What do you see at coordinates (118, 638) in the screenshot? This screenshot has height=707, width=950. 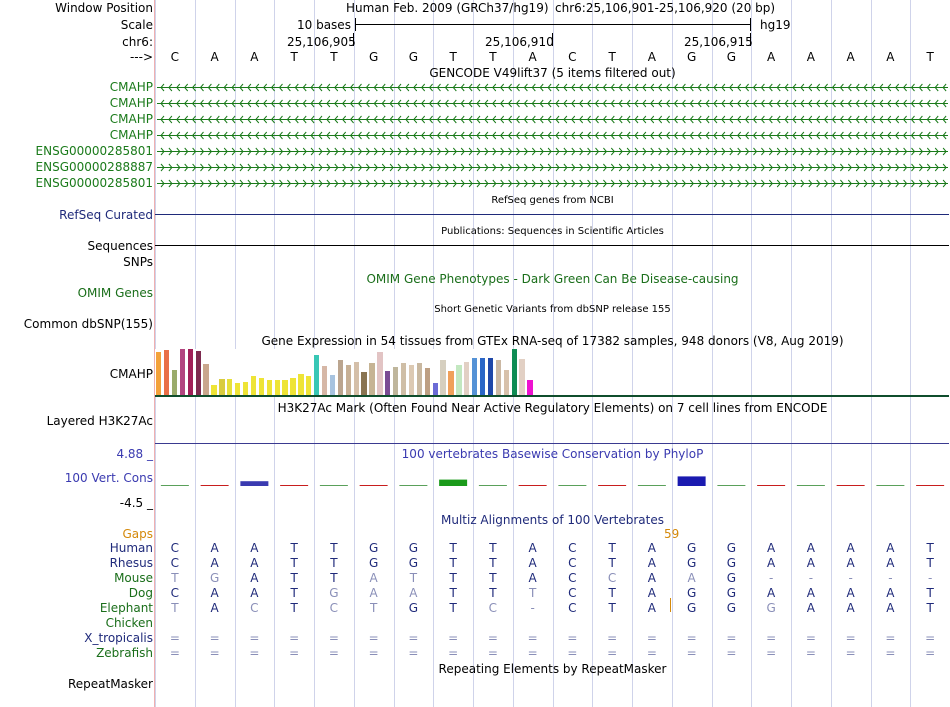 I see `species-label: X_tropicalis` at bounding box center [118, 638].